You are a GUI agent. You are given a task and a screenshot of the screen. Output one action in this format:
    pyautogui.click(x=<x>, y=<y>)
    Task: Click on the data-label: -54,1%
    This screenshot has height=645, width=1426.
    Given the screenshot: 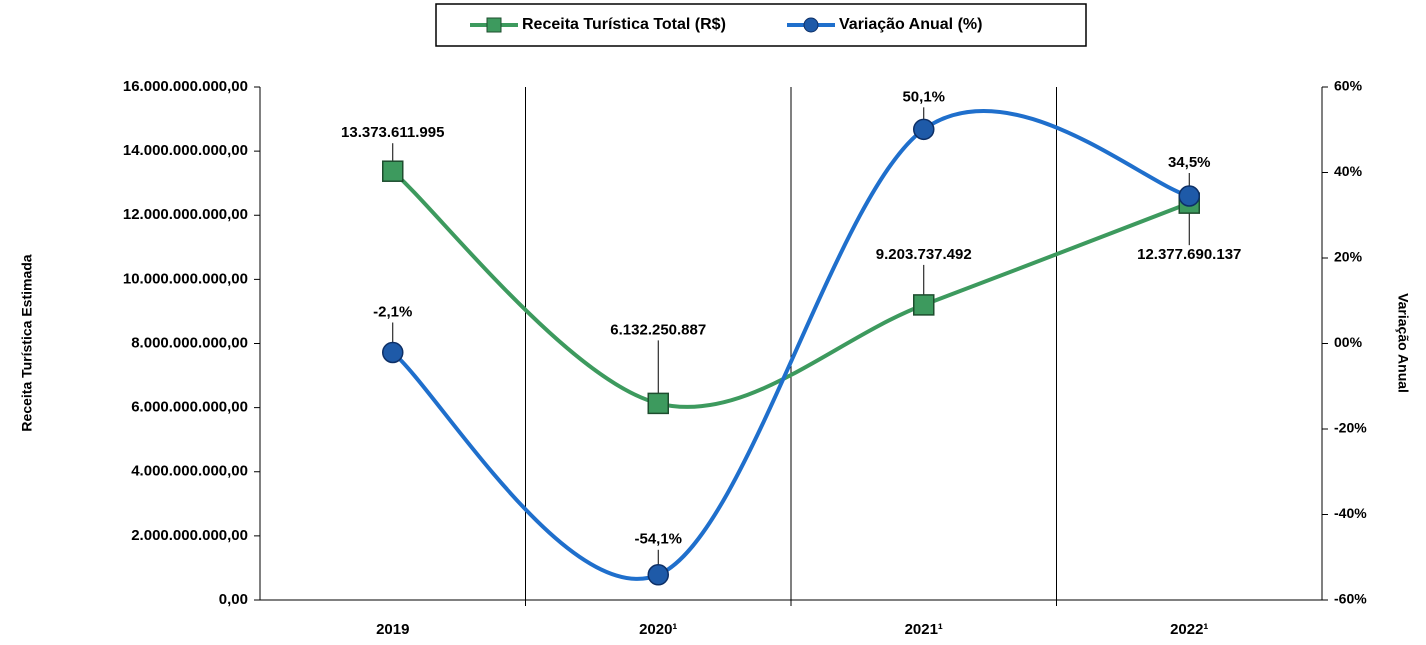 What is the action you would take?
    pyautogui.click(x=658, y=539)
    